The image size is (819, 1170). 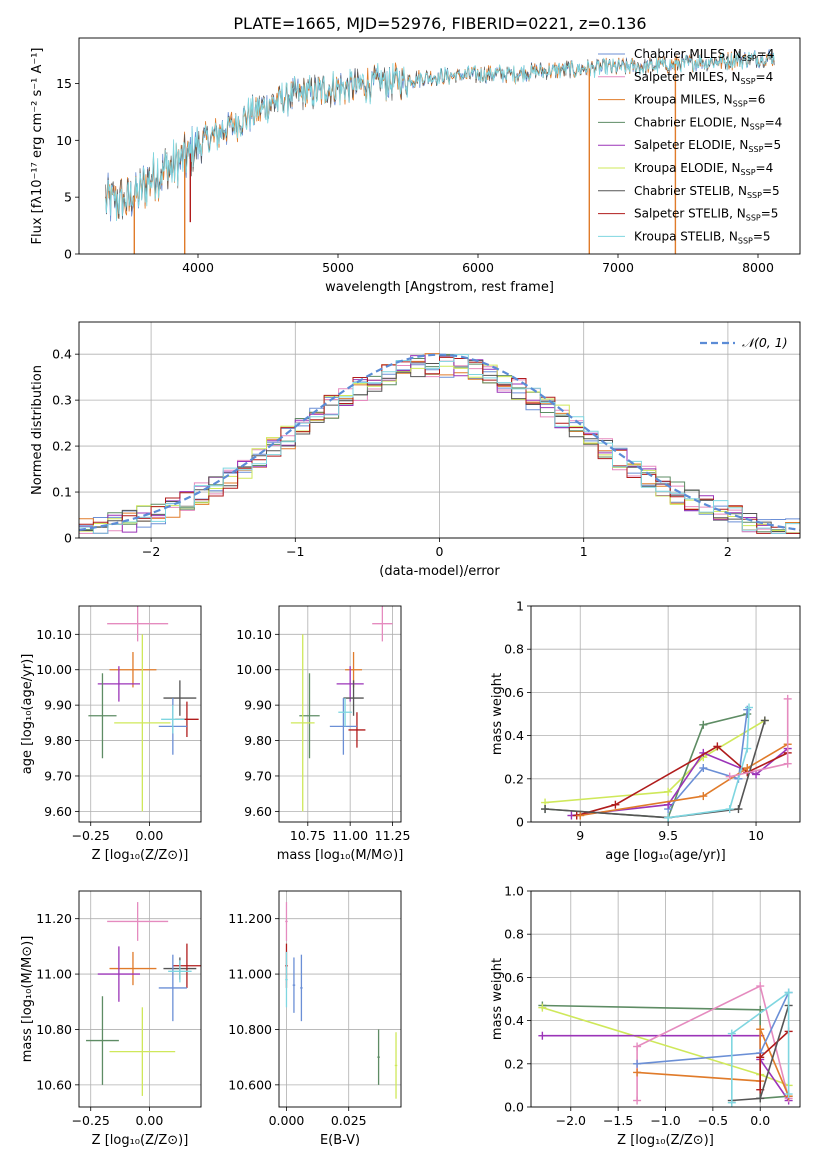 What do you see at coordinates (295, 551) in the screenshot?
I see `x-tick-label: −1` at bounding box center [295, 551].